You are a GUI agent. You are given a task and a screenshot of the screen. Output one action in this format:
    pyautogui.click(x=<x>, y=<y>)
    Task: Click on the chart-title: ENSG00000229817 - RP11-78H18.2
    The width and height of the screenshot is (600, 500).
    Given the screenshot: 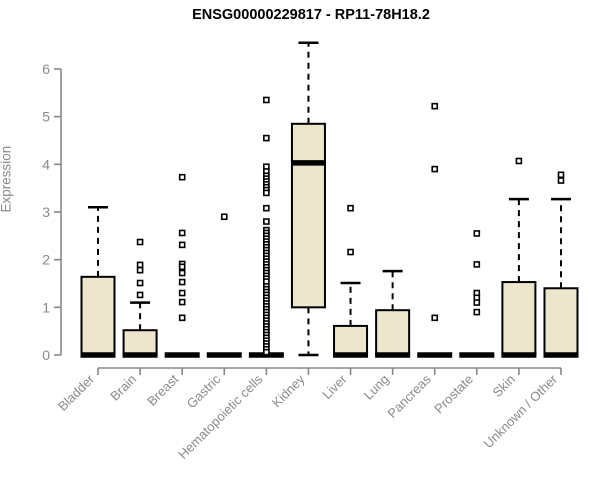 What is the action you would take?
    pyautogui.click(x=311, y=15)
    